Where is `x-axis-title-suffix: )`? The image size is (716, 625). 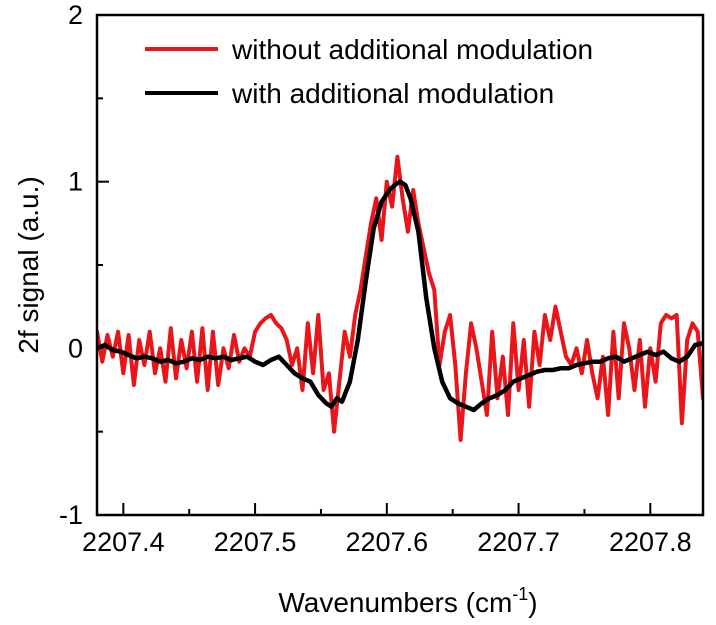 x-axis-title-suffix: ) is located at coordinates (532, 602).